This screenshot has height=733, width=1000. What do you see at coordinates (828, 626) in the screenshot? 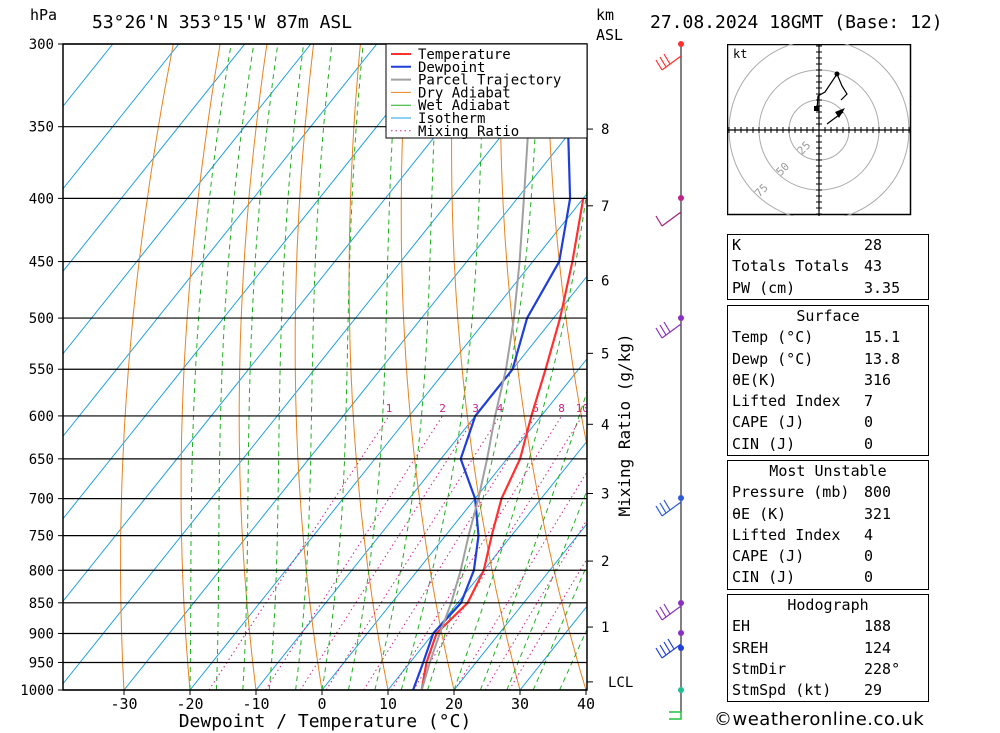
I see `hodograph-stat-row: EH 188` at bounding box center [828, 626].